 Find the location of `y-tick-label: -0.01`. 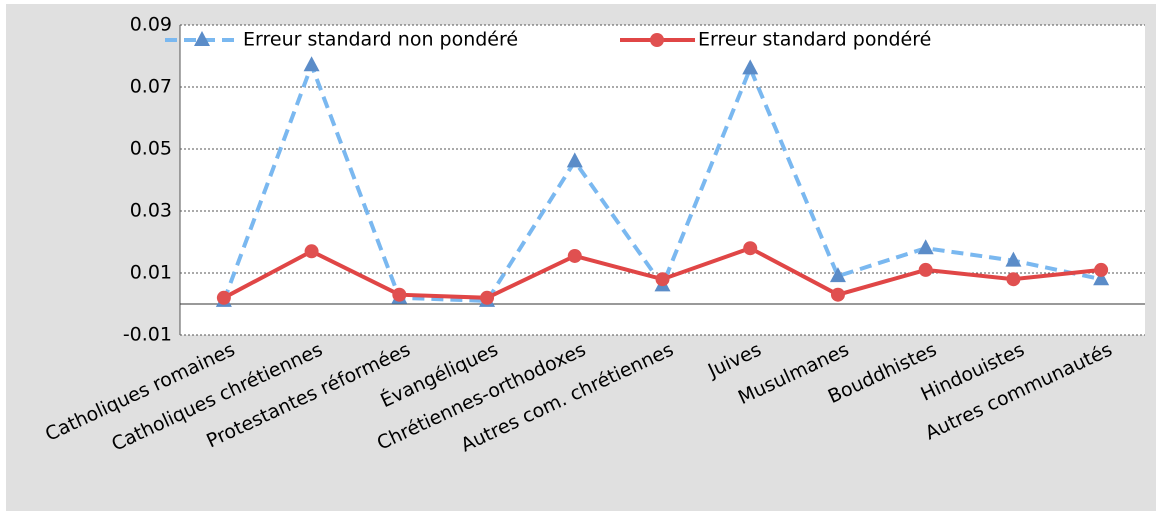

y-tick-label: -0.01 is located at coordinates (147, 335).